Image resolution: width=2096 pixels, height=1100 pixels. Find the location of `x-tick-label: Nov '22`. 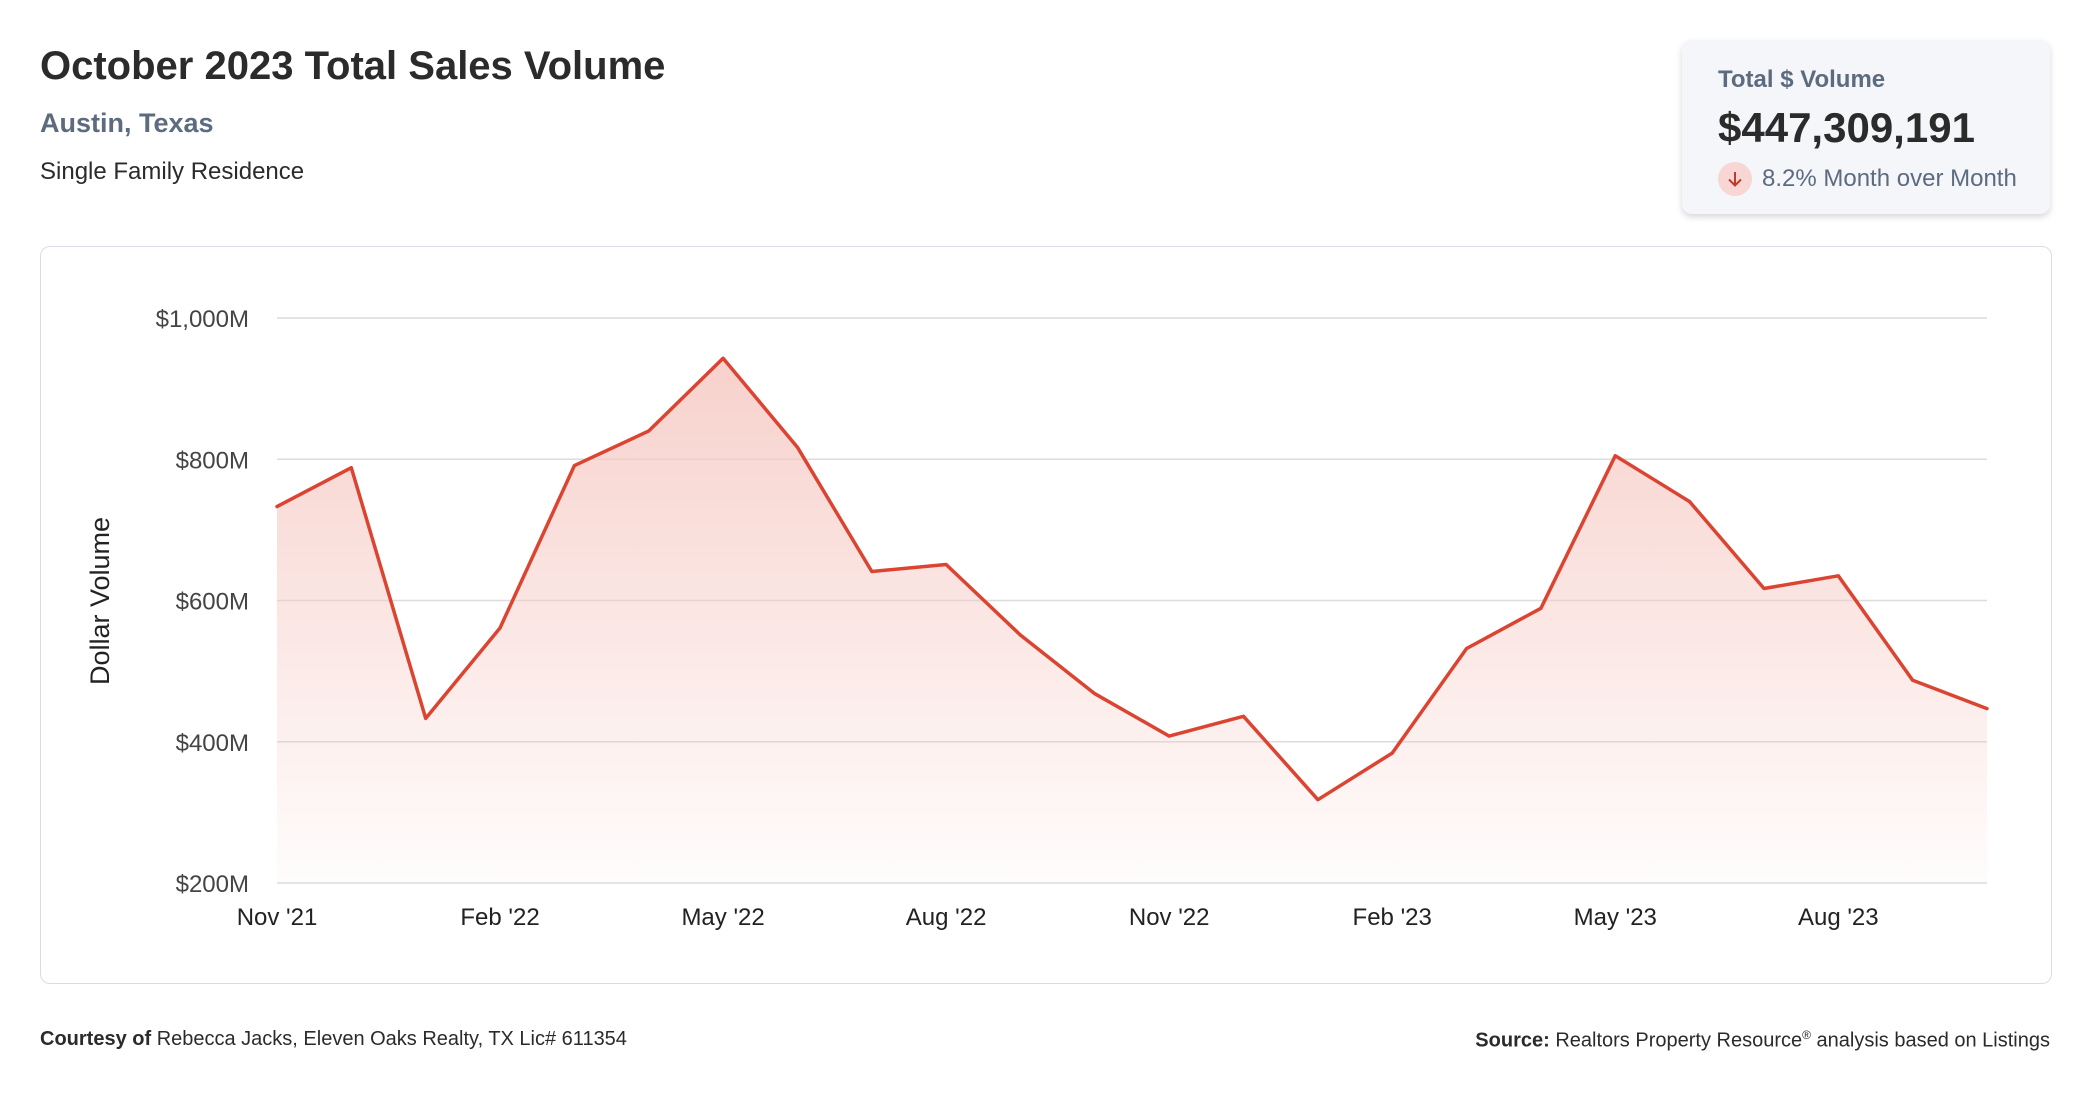

x-tick-label: Nov '22 is located at coordinates (1169, 917).